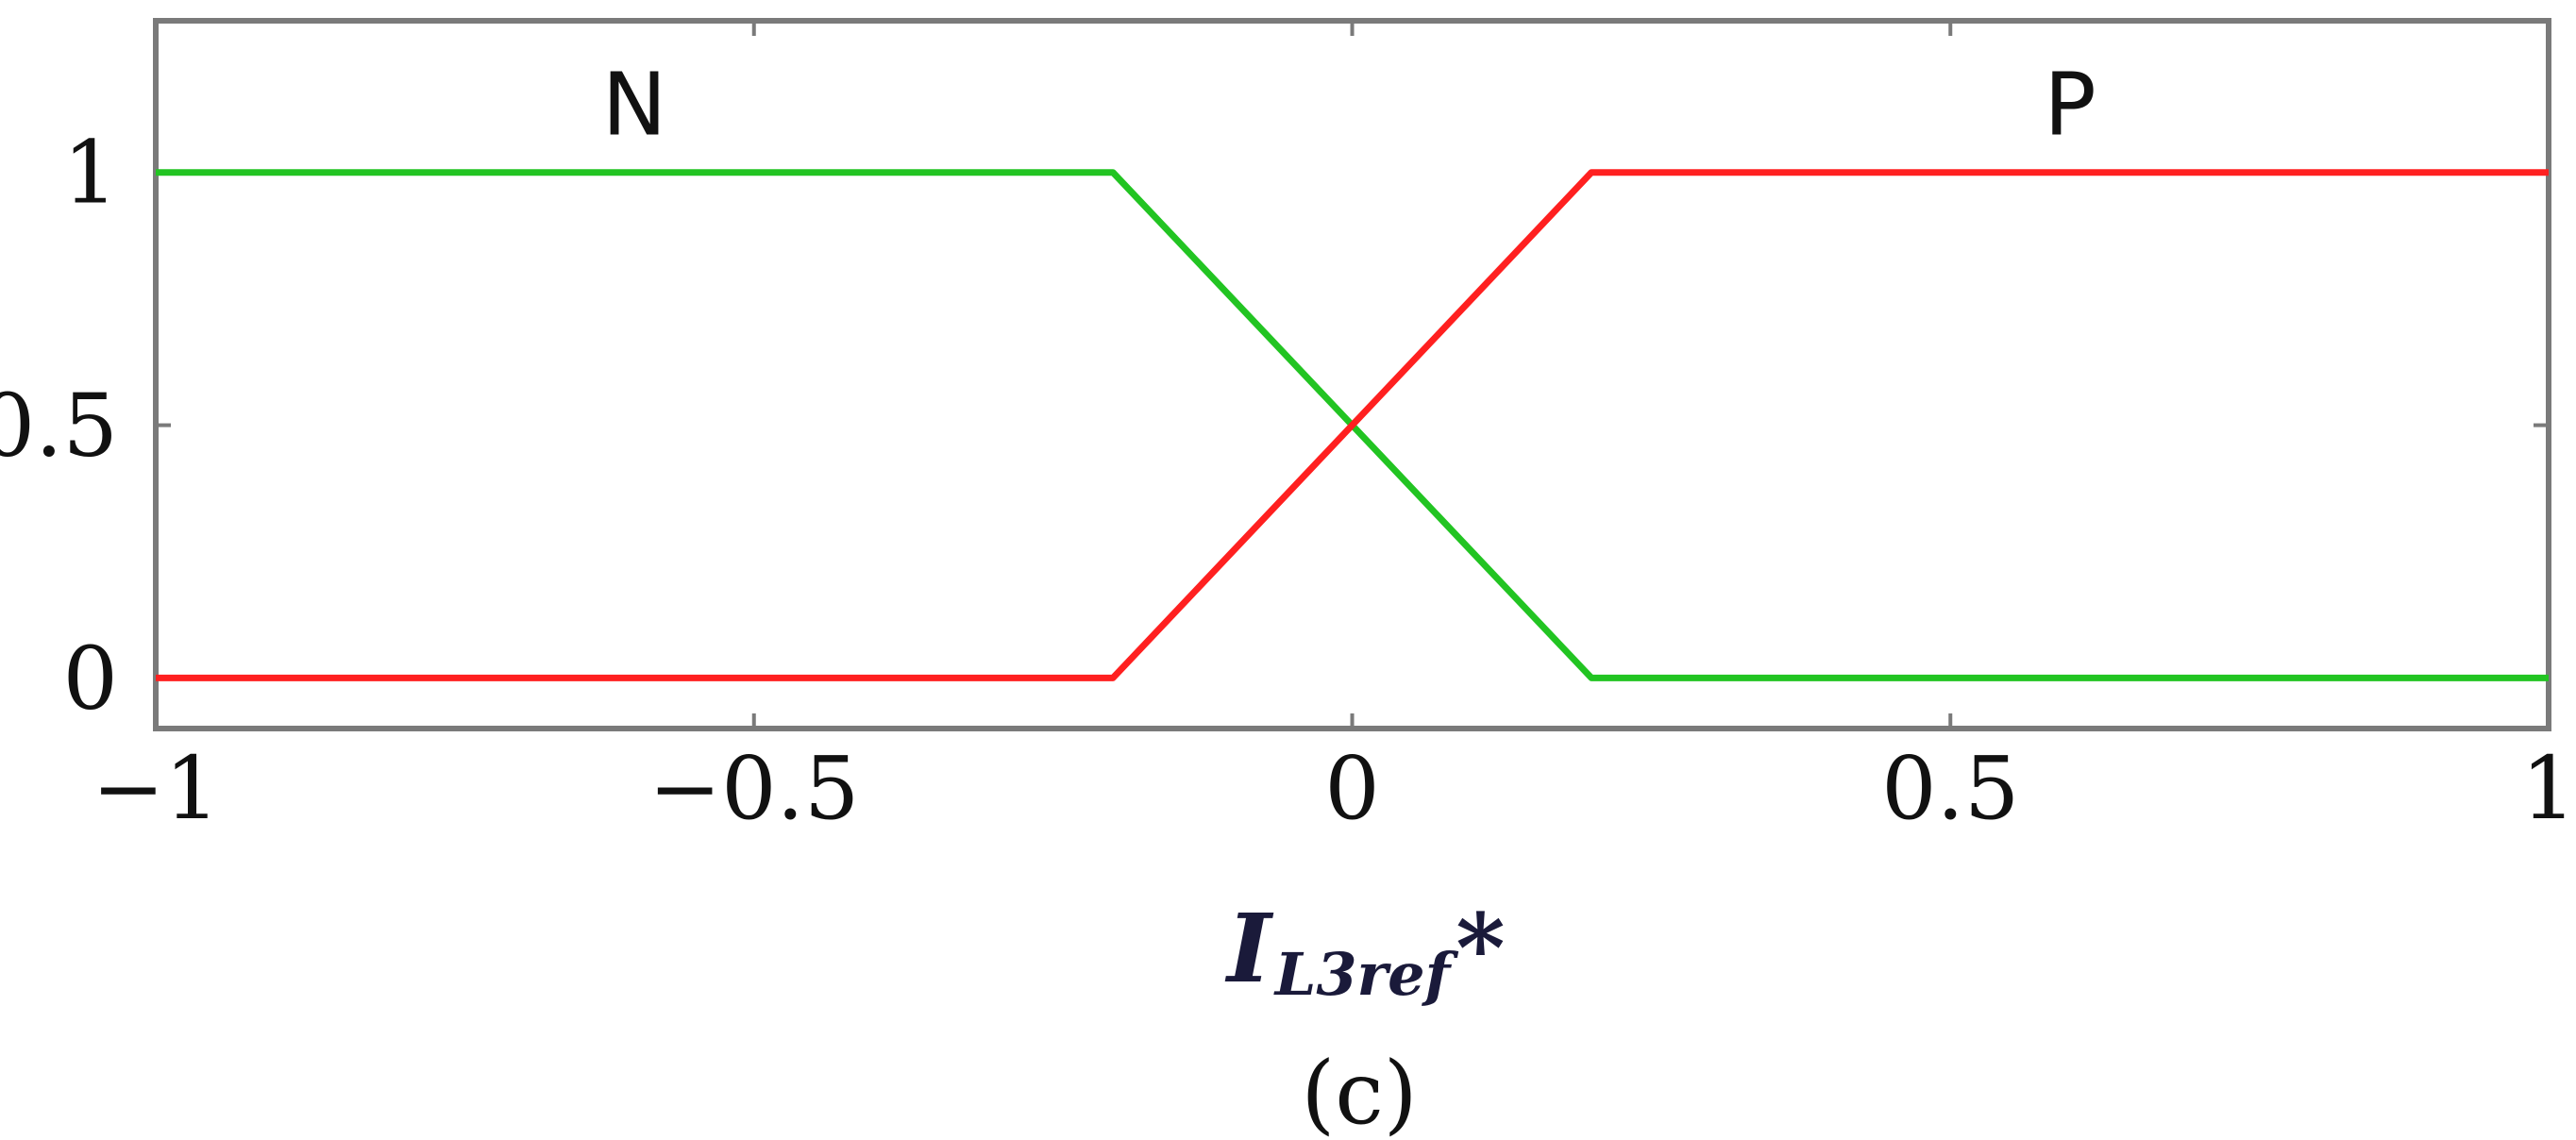  I want to click on x-axis-label-subscript: L3ref, so click(1366, 974).